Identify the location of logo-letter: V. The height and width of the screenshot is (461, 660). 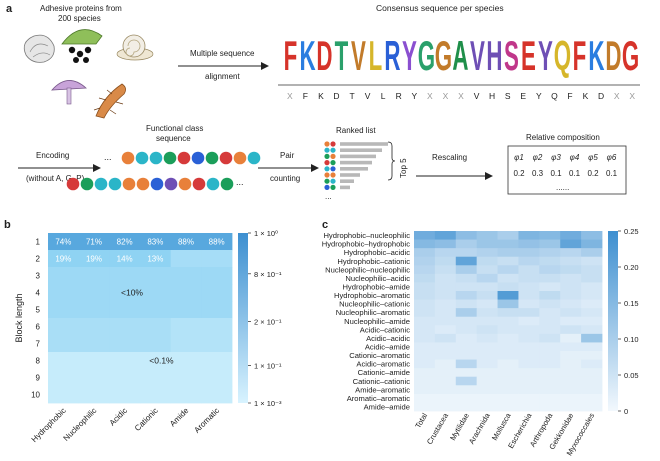
(358, 57).